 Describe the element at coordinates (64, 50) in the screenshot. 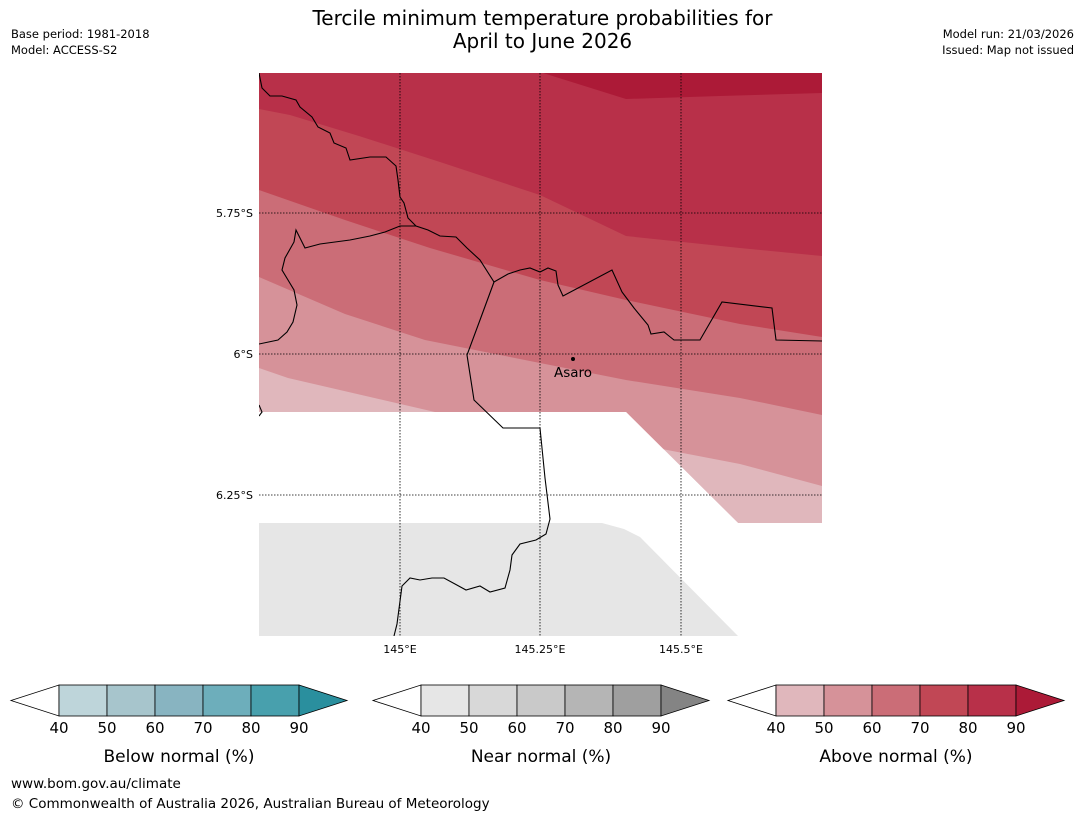

I see `model-name: Model: ACCESS-S2` at that location.